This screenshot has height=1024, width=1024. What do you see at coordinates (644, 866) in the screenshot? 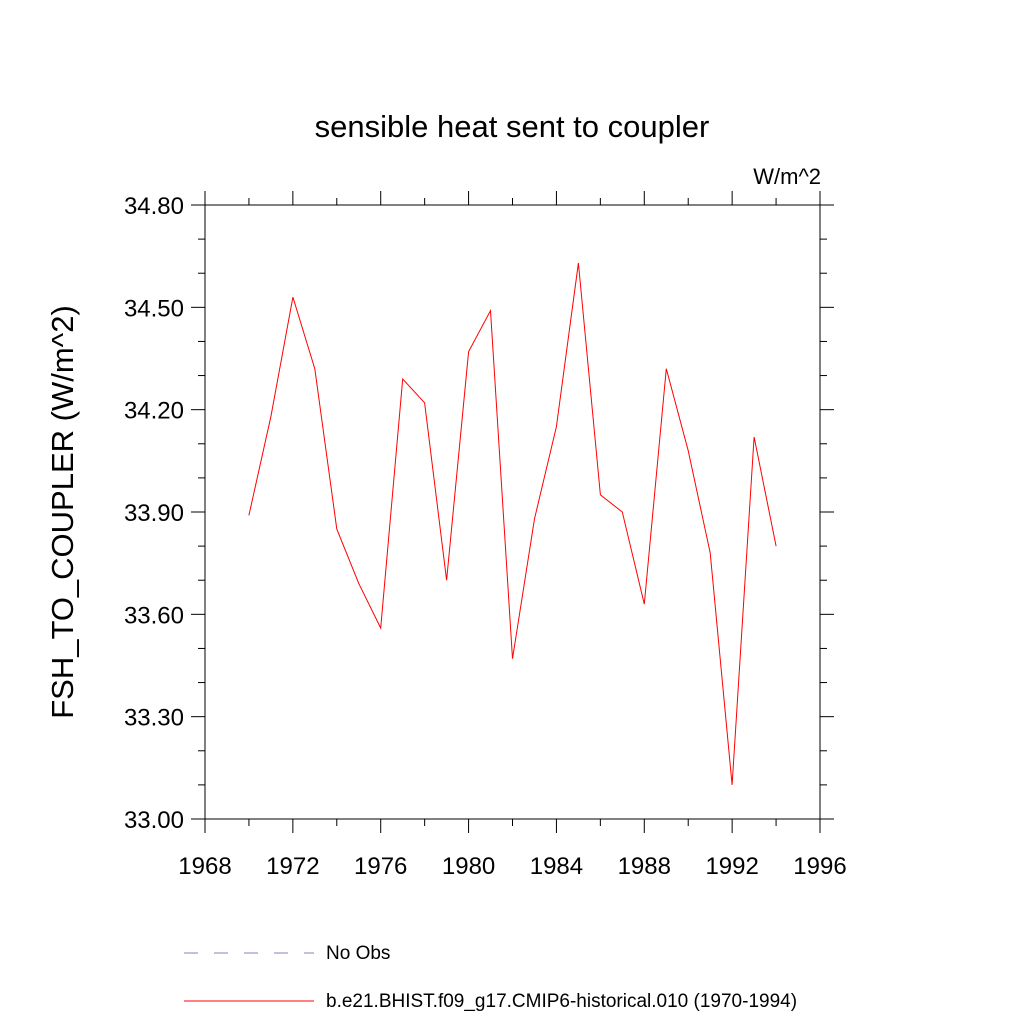
I see `x-tick-label: 1988` at bounding box center [644, 866].